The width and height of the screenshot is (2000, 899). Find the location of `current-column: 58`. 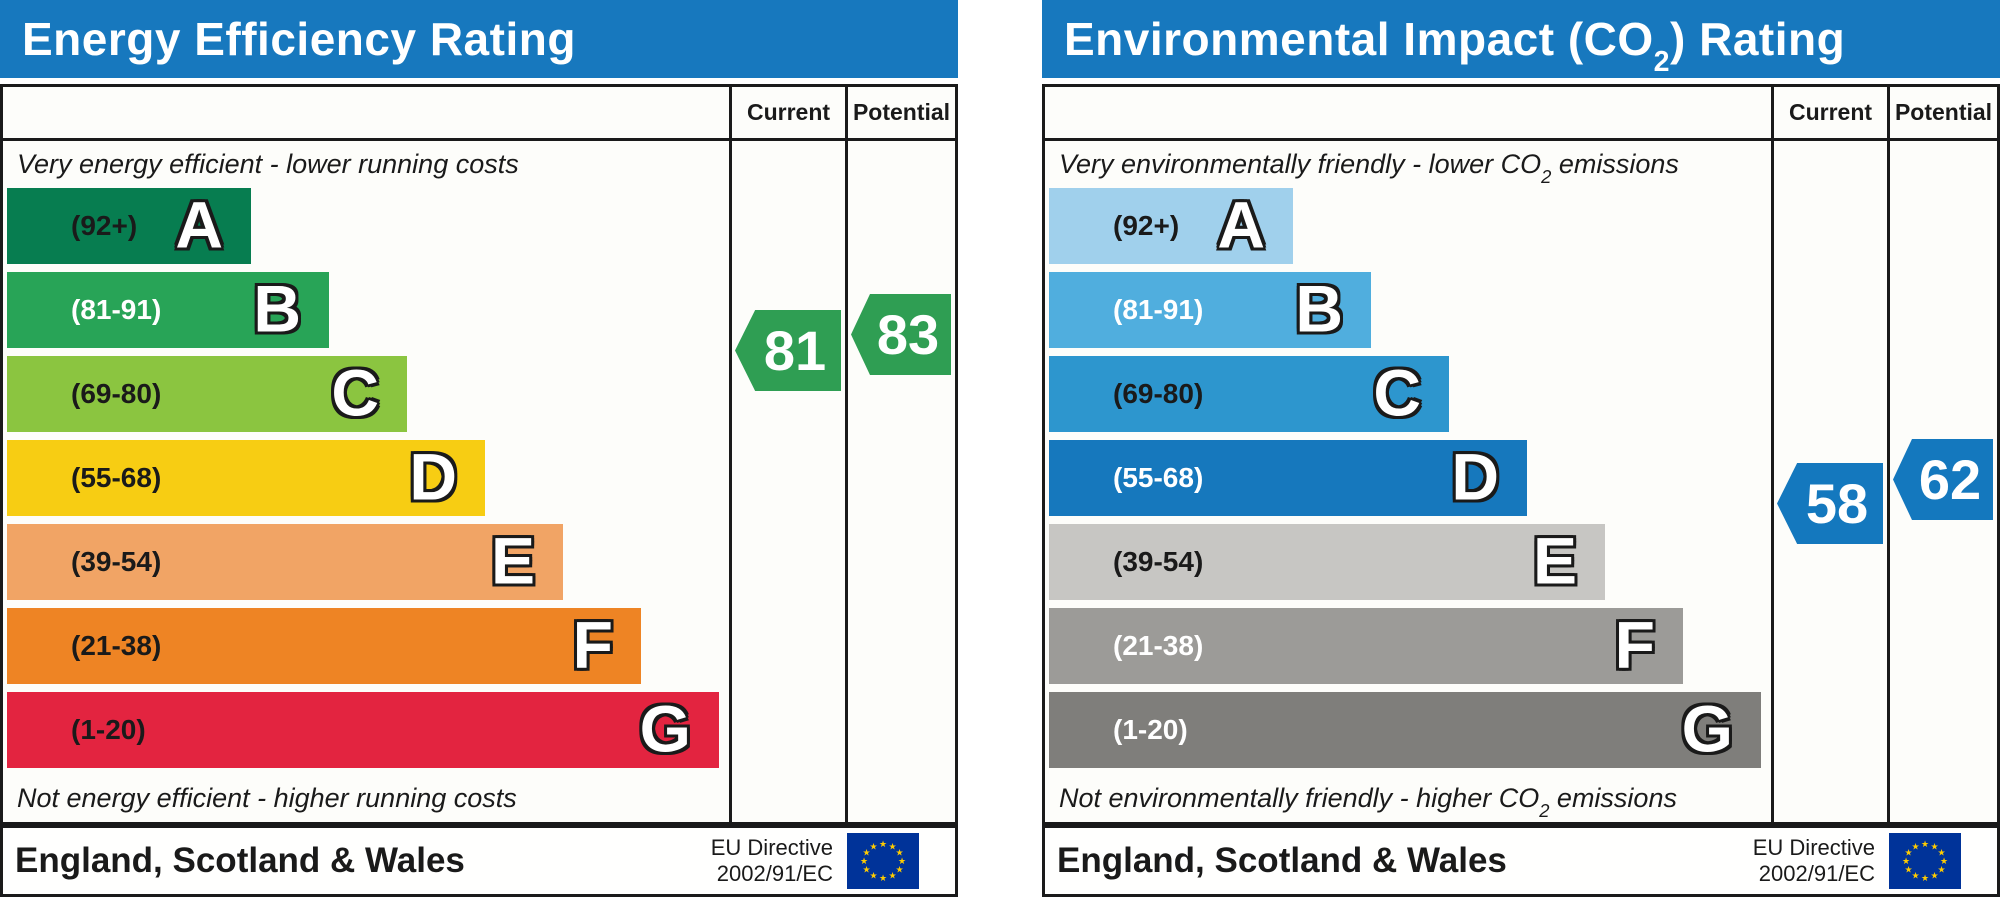

current-column: 58 is located at coordinates (1829, 481).